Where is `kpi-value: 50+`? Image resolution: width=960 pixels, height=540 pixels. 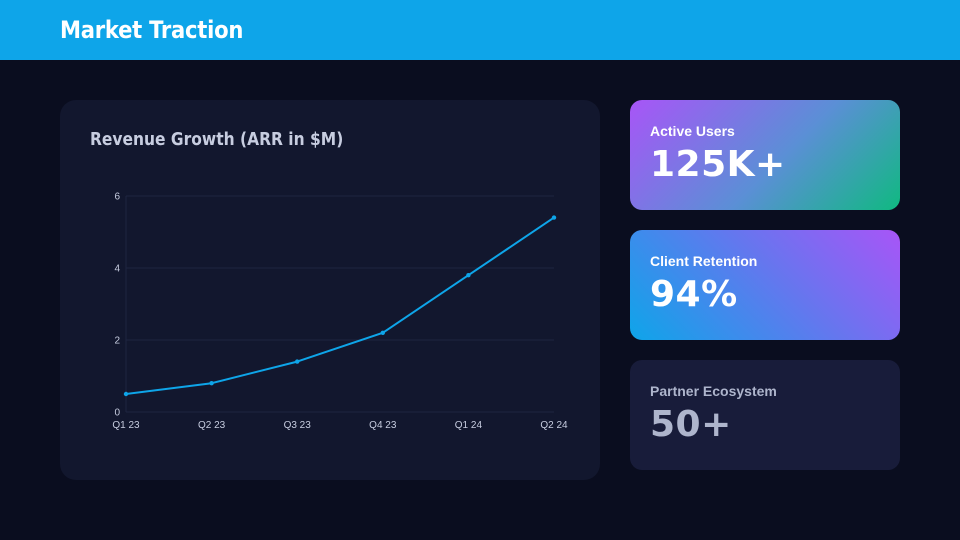
kpi-value: 50+ is located at coordinates (691, 424).